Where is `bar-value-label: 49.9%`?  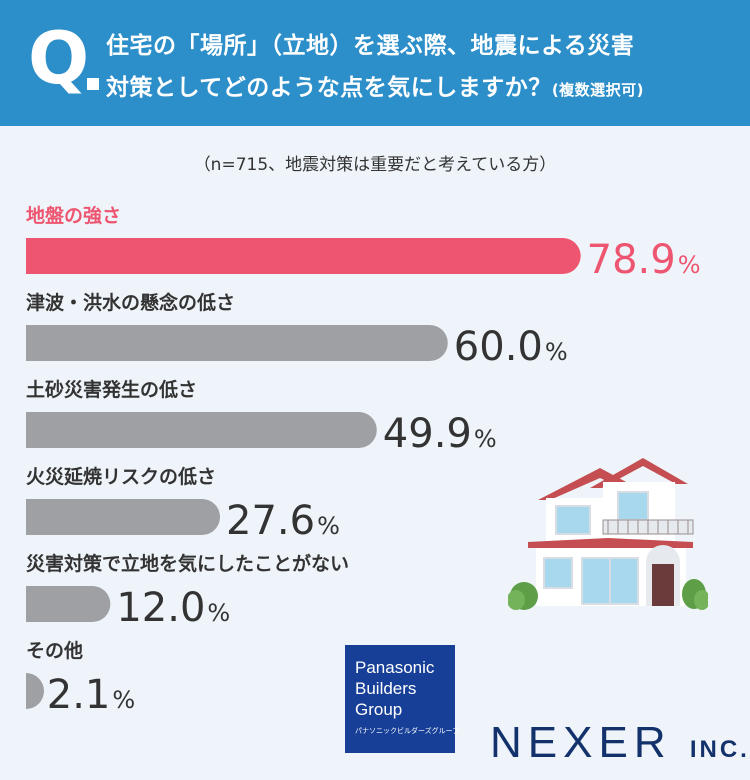 bar-value-label: 49.9% is located at coordinates (440, 434).